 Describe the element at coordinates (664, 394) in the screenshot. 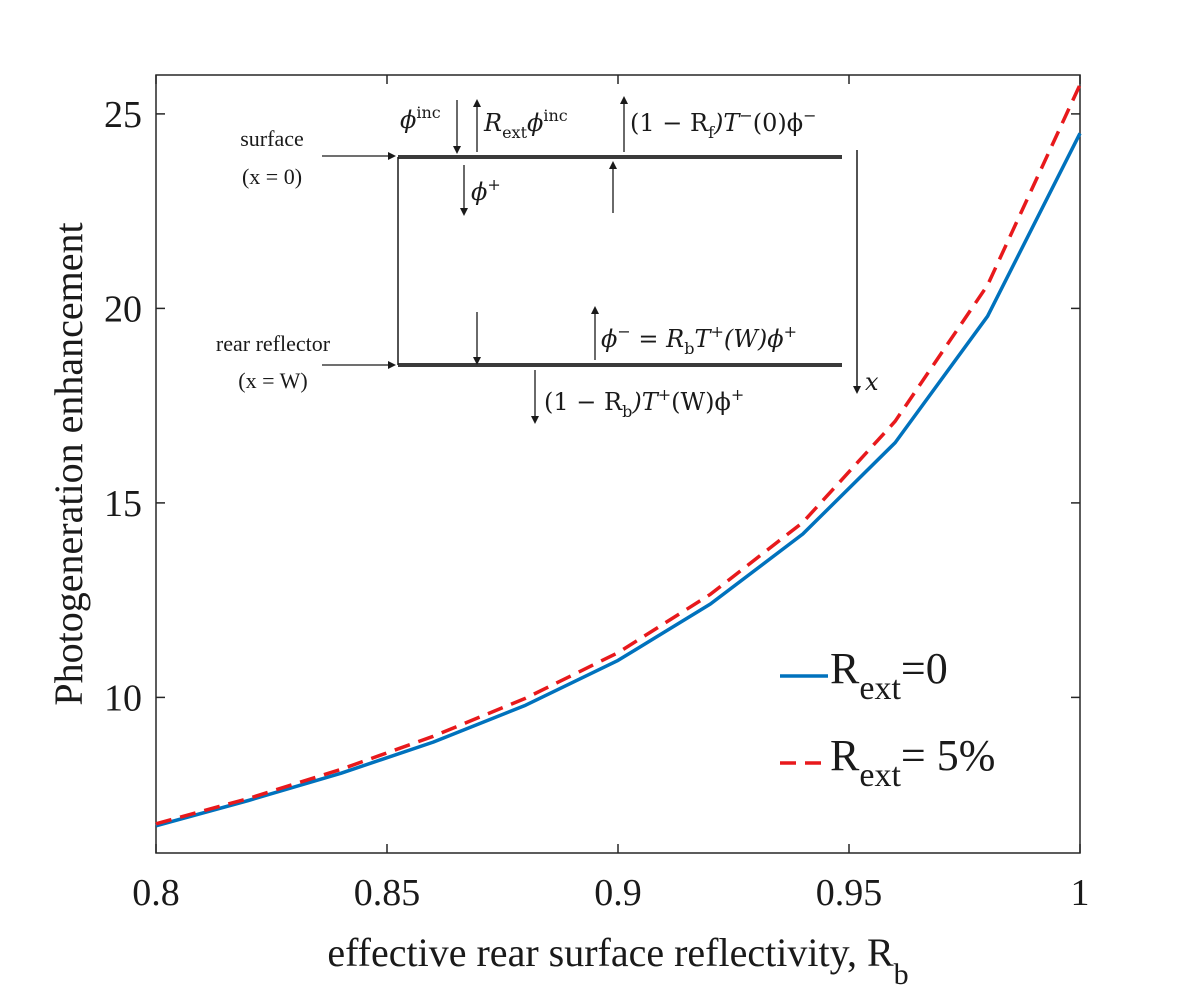

I see `inset-rear-escape-sup: +` at that location.